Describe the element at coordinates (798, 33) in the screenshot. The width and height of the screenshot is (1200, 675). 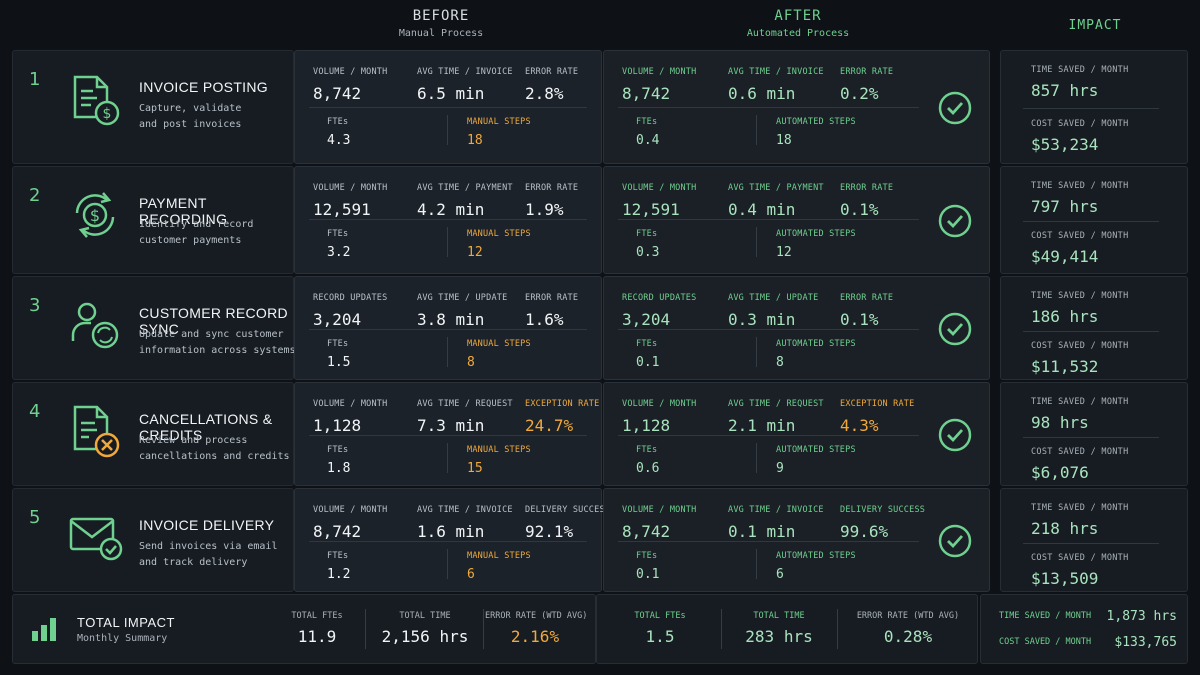
I see `after-subtitle: Automated Process` at that location.